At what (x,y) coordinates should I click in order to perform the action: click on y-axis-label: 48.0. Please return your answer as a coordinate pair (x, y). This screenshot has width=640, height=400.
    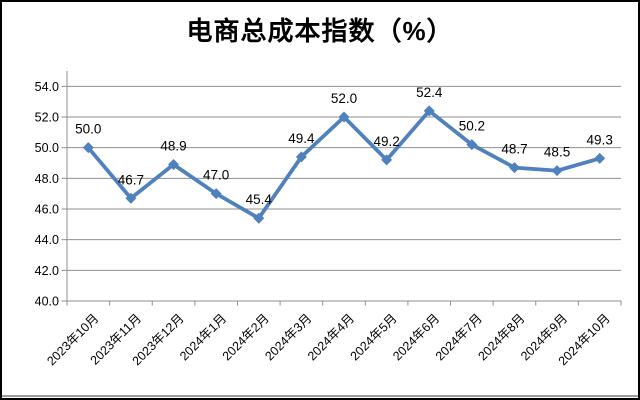
    Looking at the image, I should click on (47, 179).